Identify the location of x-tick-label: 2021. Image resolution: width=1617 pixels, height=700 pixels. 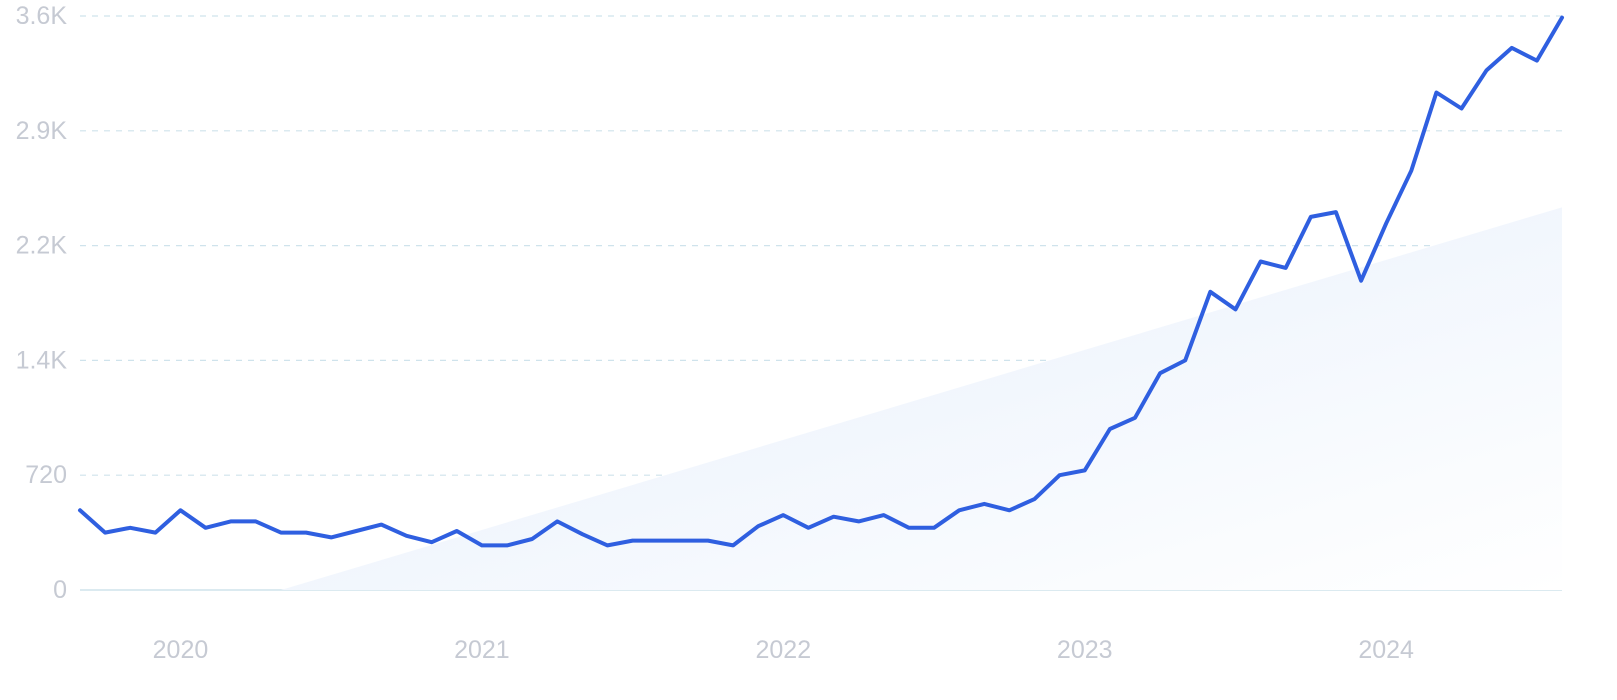
(482, 650).